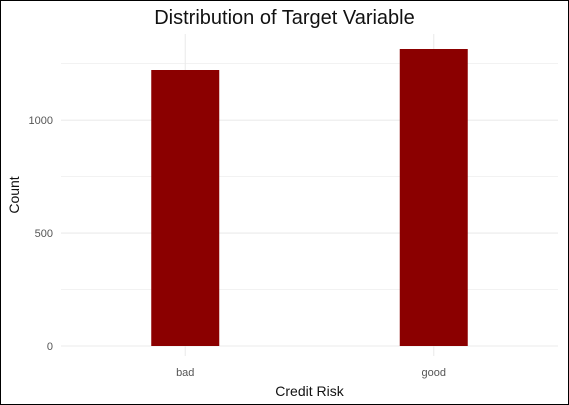 This screenshot has height=405, width=569. I want to click on bar-good, so click(433, 197).